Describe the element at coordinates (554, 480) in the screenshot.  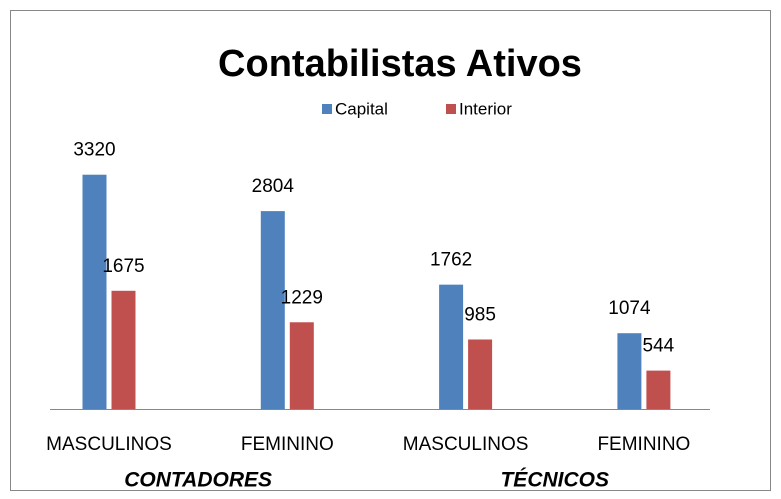
I see `group-label: TÉCNICOS` at that location.